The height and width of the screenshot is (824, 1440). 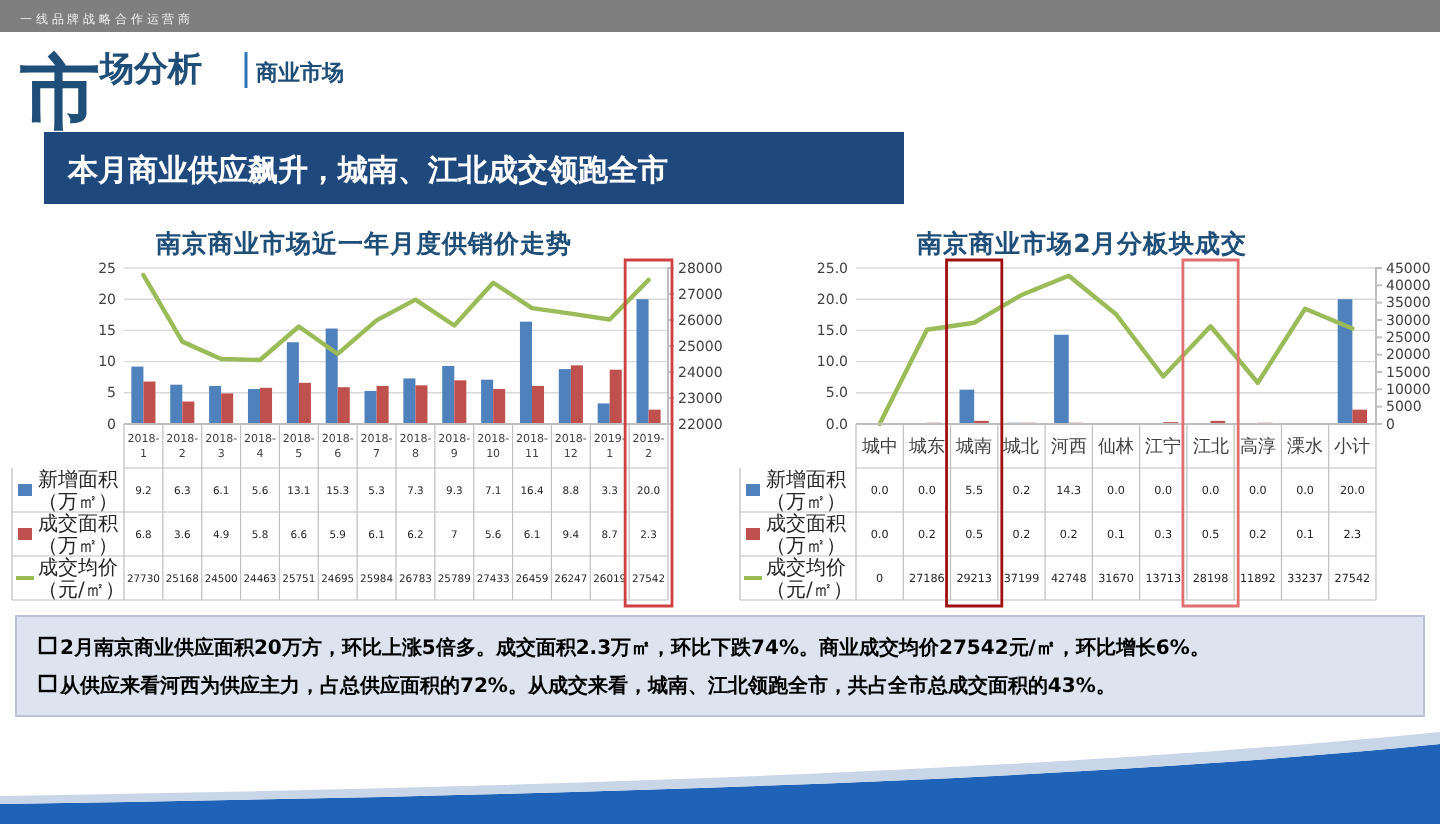 What do you see at coordinates (1257, 447) in the screenshot?
I see `x-tick-label: 高淳` at bounding box center [1257, 447].